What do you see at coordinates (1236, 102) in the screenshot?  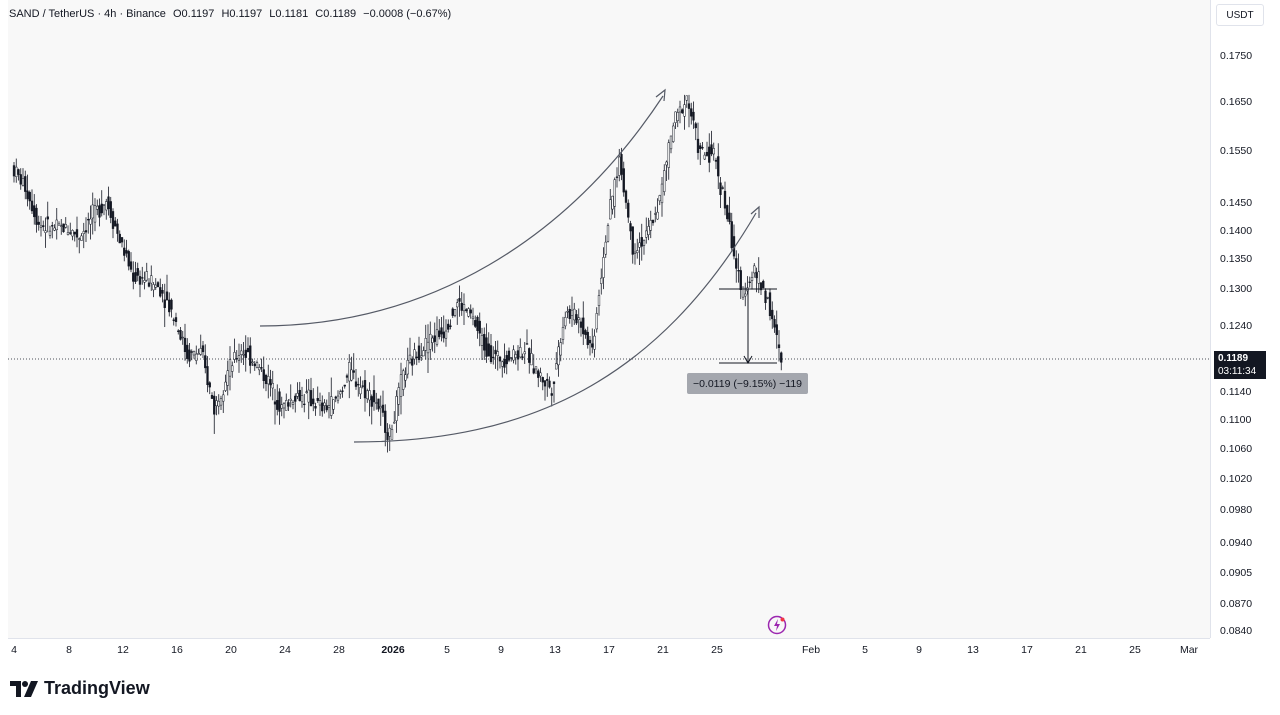 I see `price-tick: 0.1650` at bounding box center [1236, 102].